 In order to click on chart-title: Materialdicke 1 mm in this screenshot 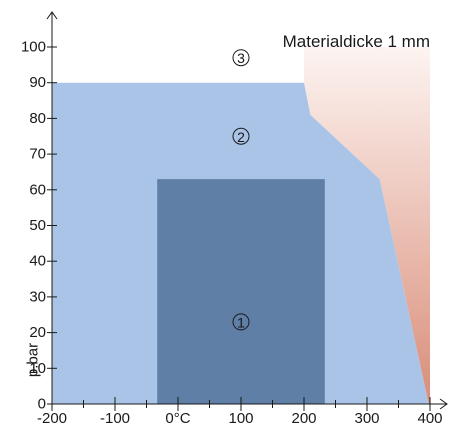, I will do `click(356, 41)`.